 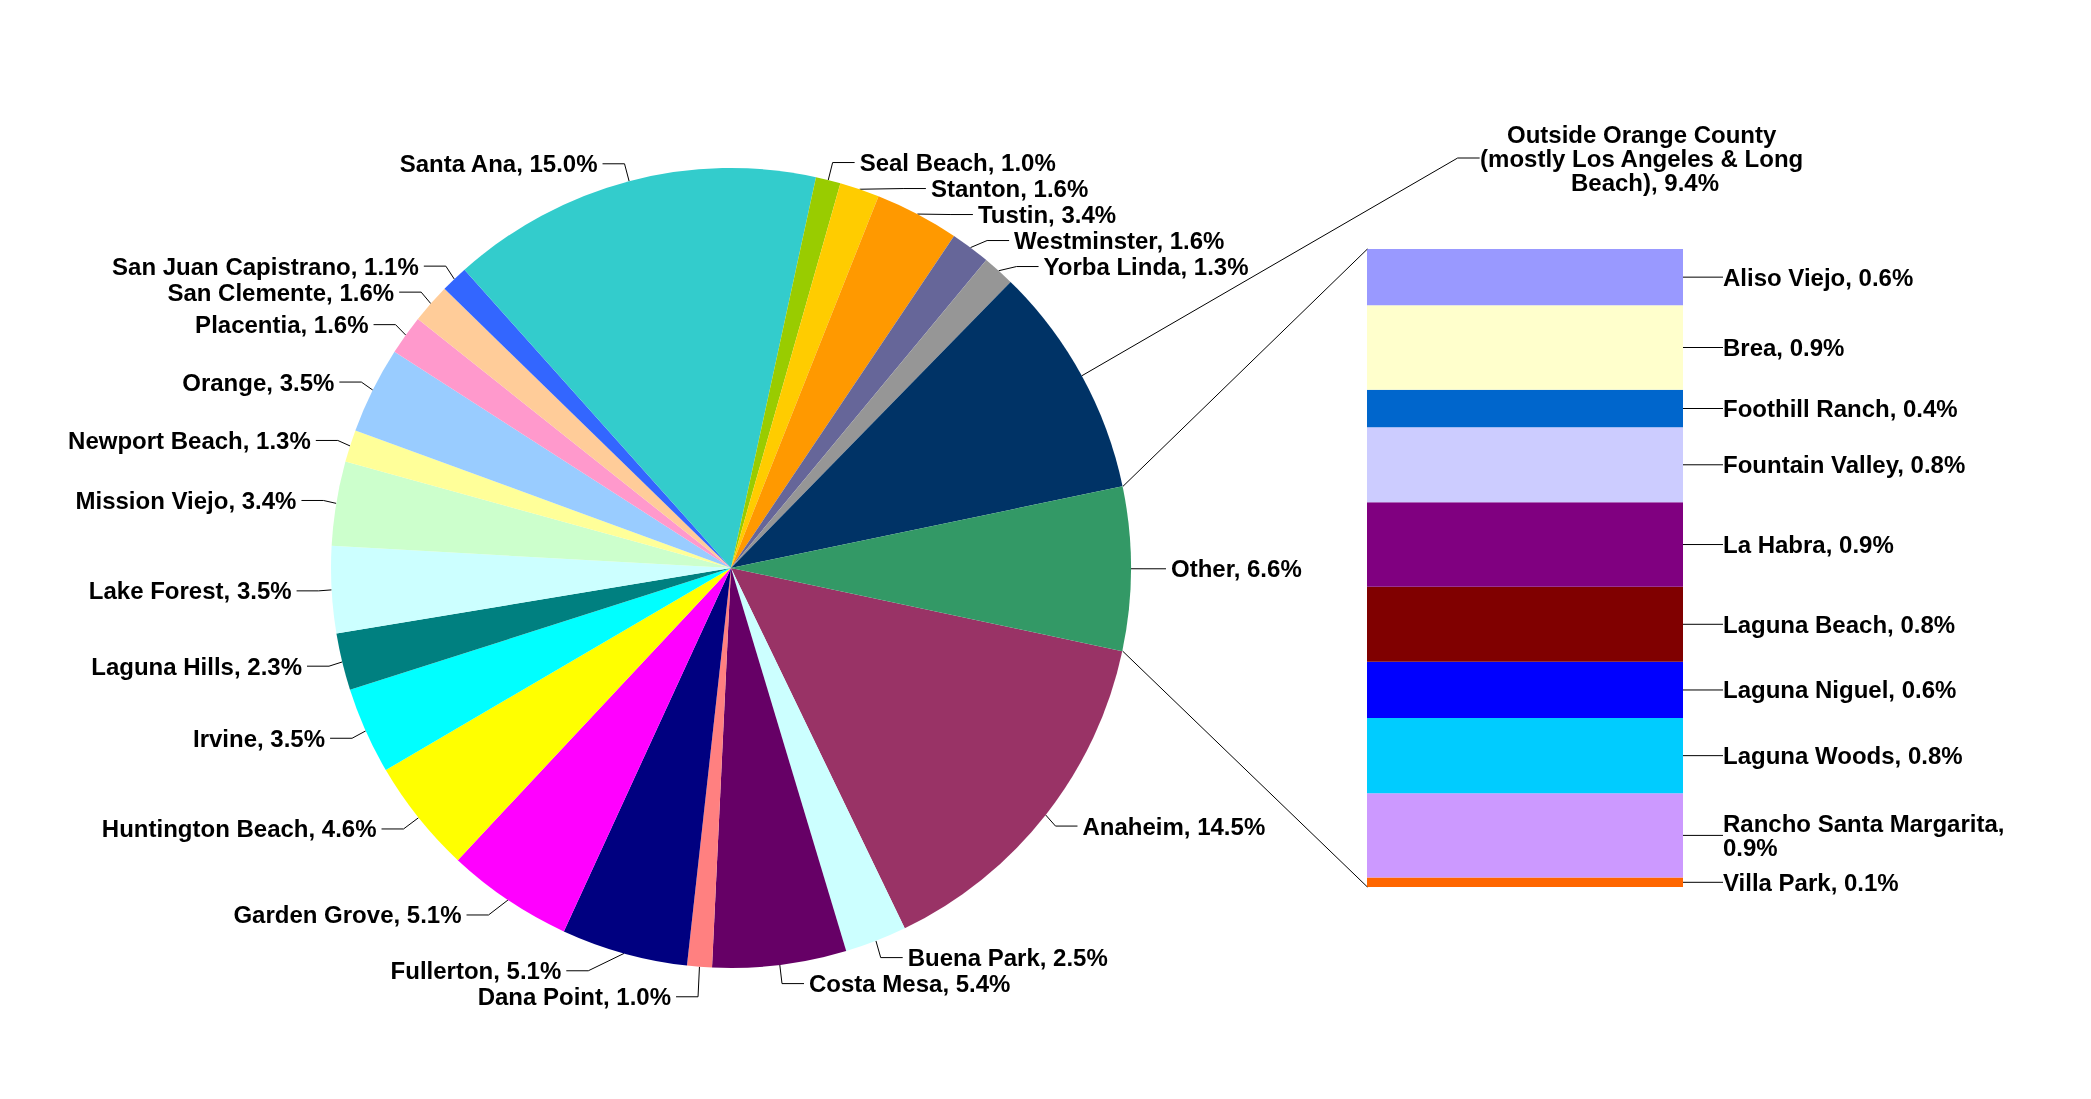 I want to click on slice-label: Anaheim, 14.5%, so click(x=1174, y=826).